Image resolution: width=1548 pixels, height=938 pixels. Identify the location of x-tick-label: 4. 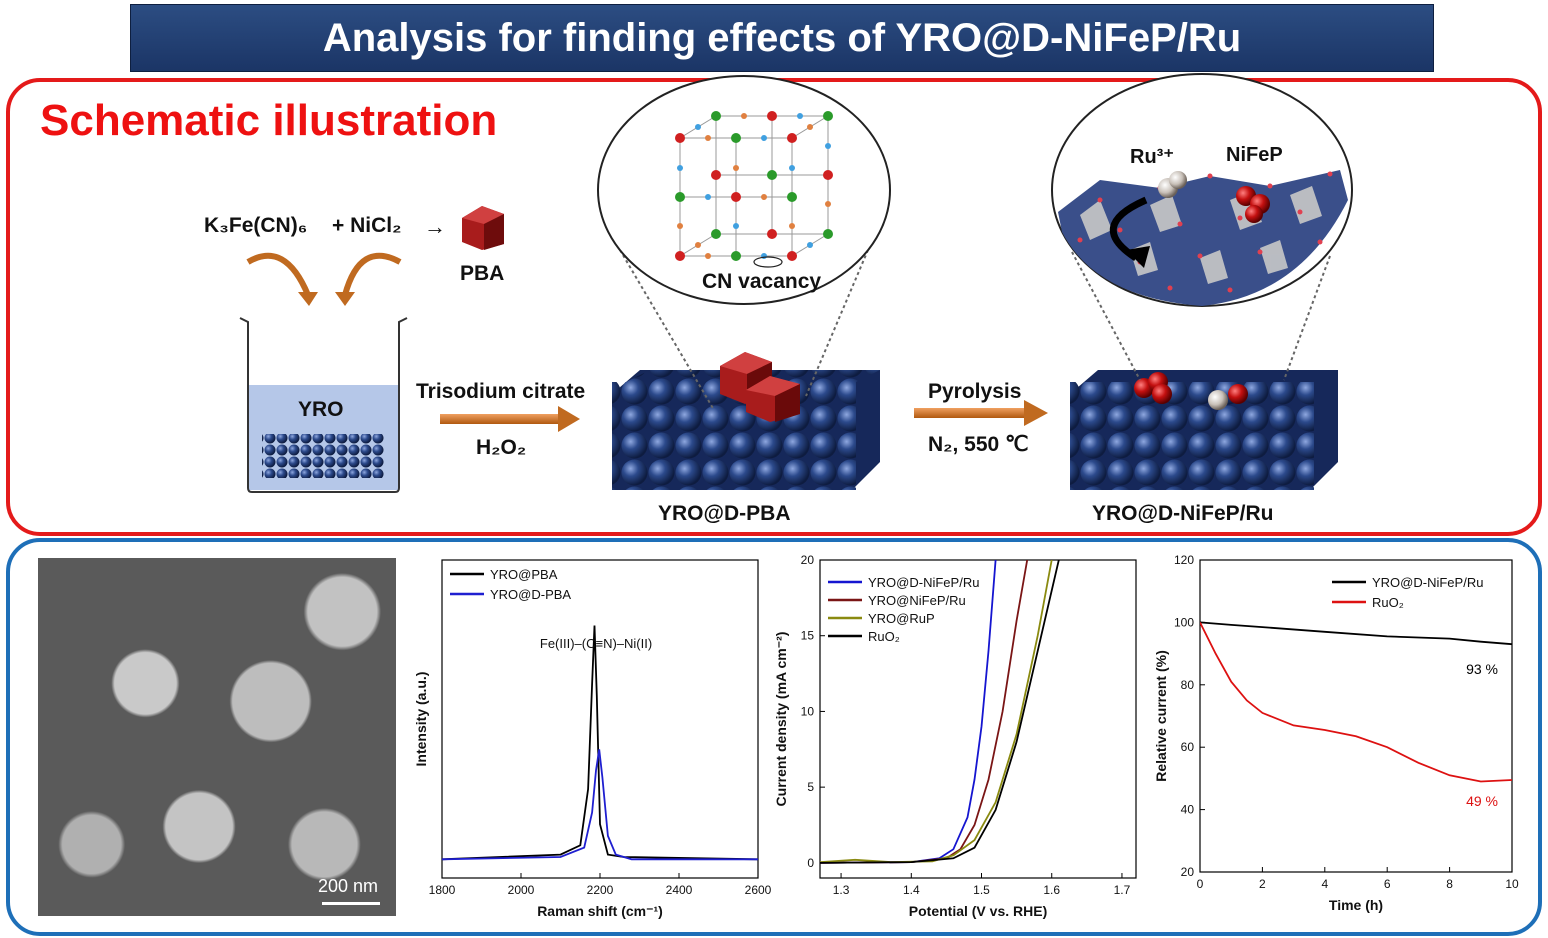
(1324, 884).